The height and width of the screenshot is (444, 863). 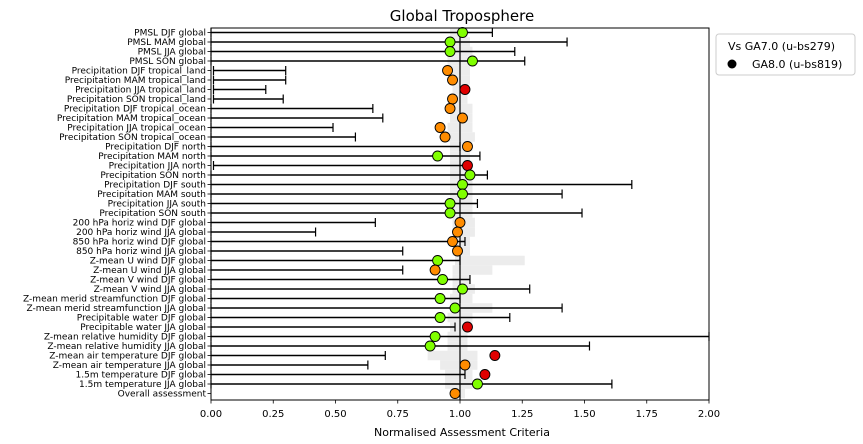 I want to click on y-tick-label: Precipitable water DJF global, so click(x=141, y=319).